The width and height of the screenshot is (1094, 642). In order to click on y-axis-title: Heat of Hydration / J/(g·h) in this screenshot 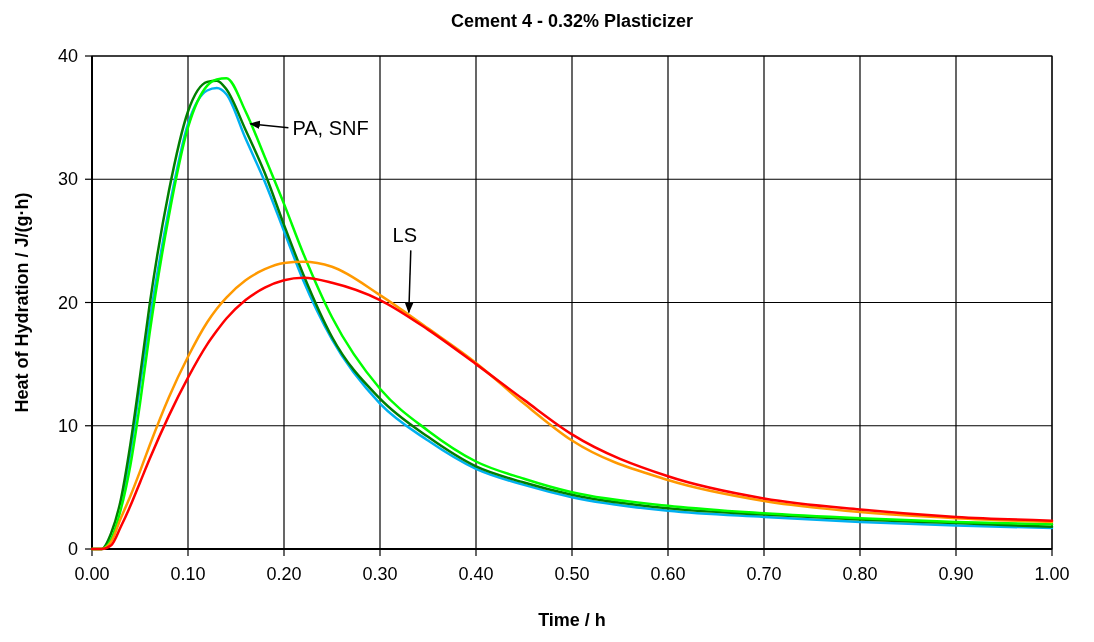, I will do `click(22, 302)`.